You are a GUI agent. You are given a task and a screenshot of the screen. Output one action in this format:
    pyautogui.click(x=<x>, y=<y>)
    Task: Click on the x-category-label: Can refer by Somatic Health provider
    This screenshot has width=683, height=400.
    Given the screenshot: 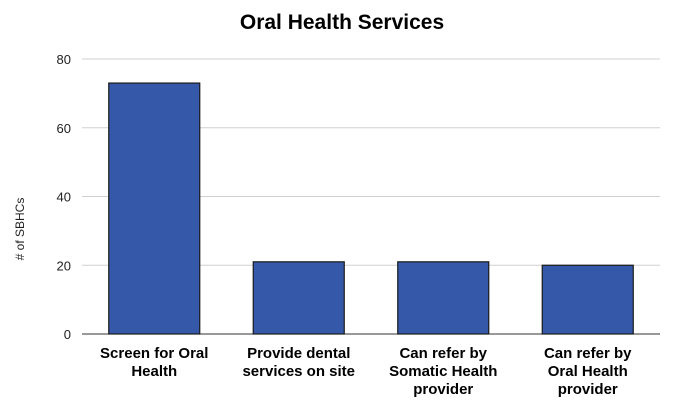 What is the action you would take?
    pyautogui.click(x=443, y=371)
    